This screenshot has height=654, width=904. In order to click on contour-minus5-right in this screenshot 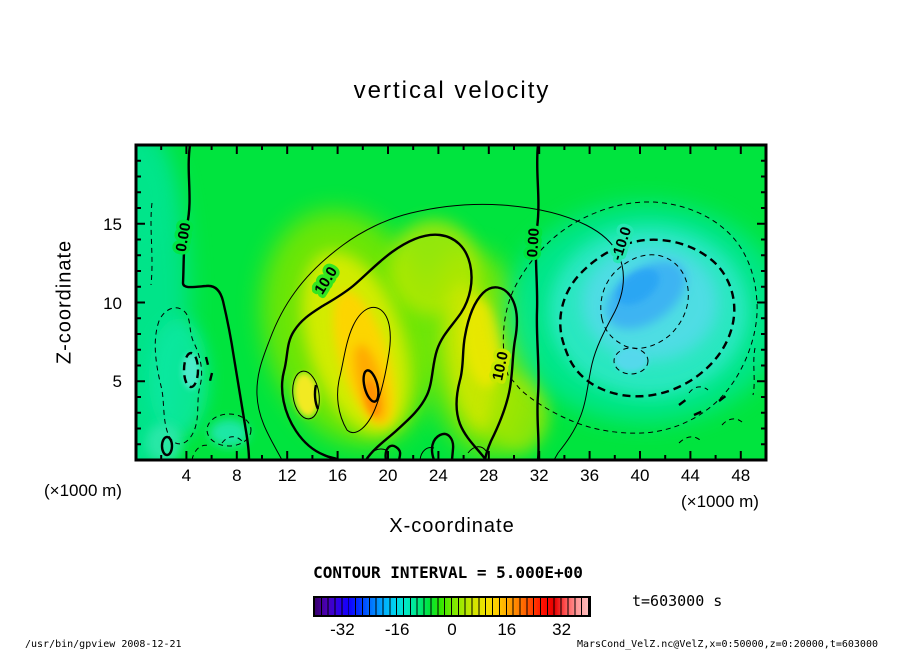, I will do `click(630, 317)`.